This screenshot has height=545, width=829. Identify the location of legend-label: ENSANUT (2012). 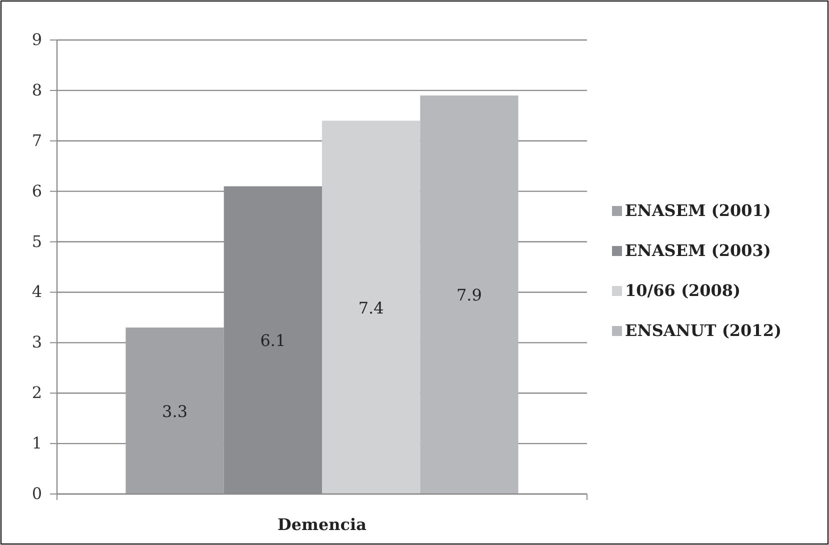
(703, 330).